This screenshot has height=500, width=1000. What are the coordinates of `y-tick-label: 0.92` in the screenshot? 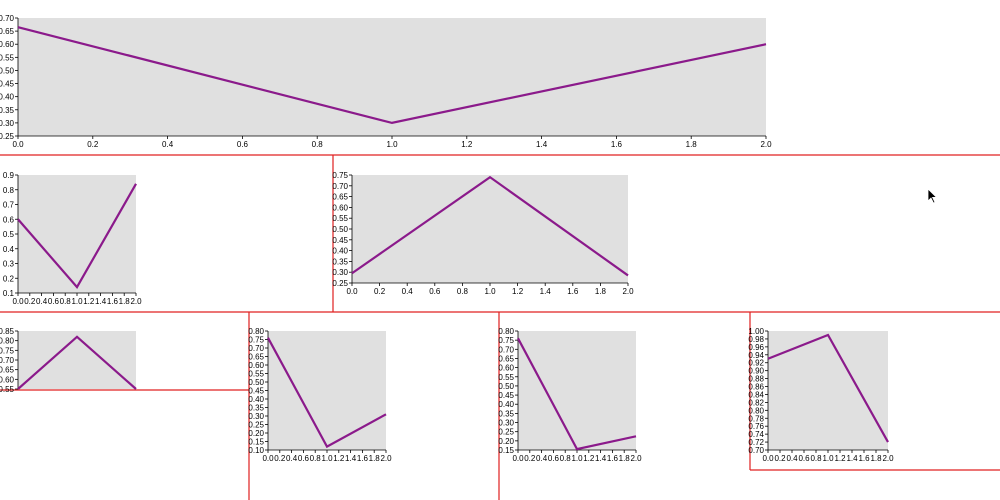 It's located at (756, 363).